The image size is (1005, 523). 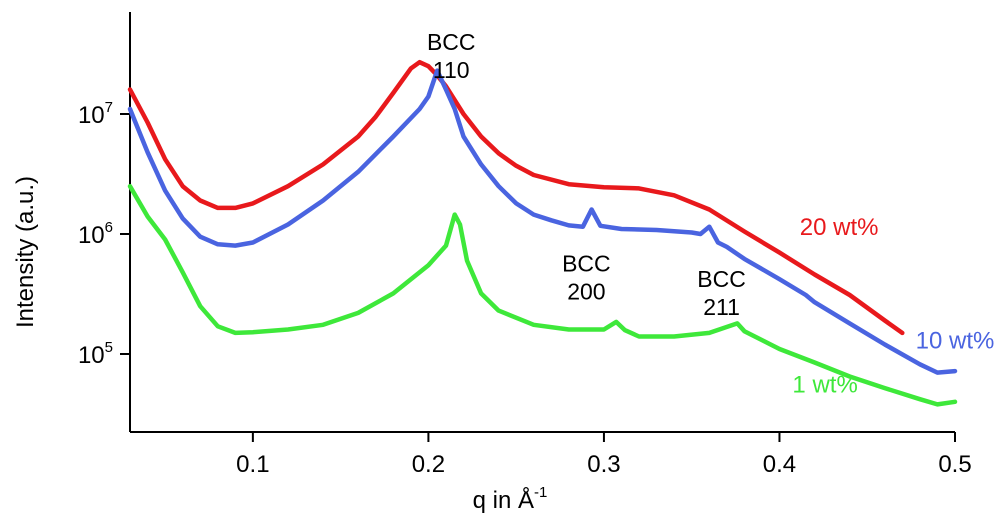 What do you see at coordinates (603, 464) in the screenshot?
I see `x-tick-label: 0.3` at bounding box center [603, 464].